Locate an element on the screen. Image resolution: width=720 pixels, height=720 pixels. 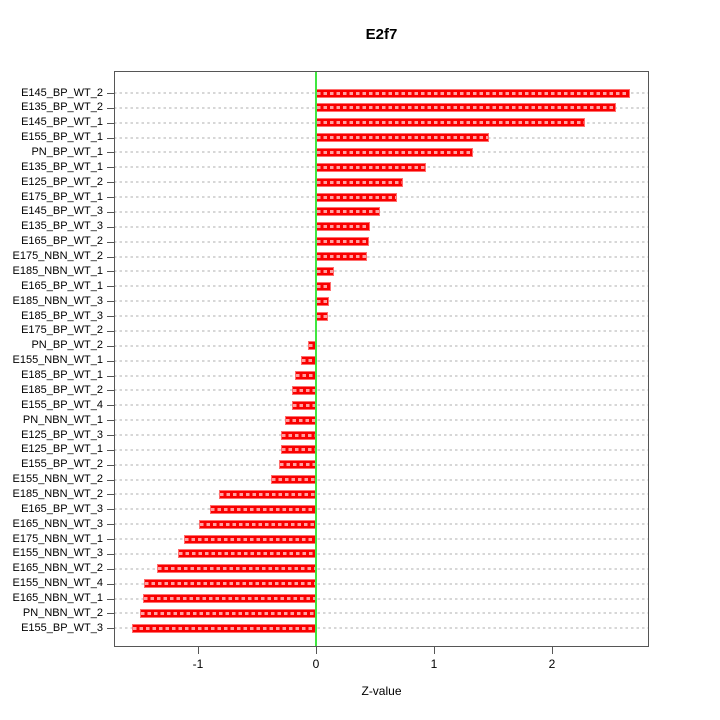
y-axis-label: E155_NBN_WT_2 is located at coordinates (58, 479).